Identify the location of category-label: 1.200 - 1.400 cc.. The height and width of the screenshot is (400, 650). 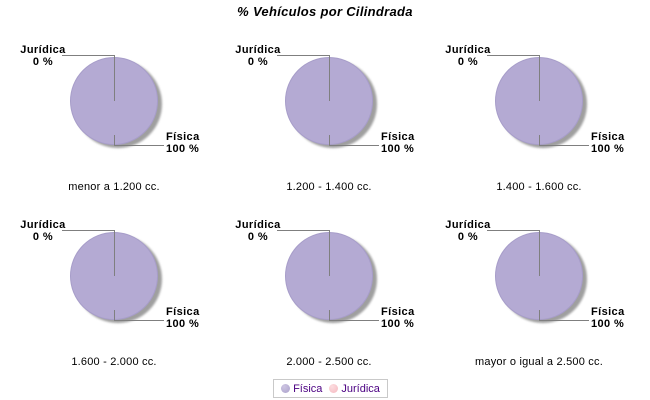
(329, 187).